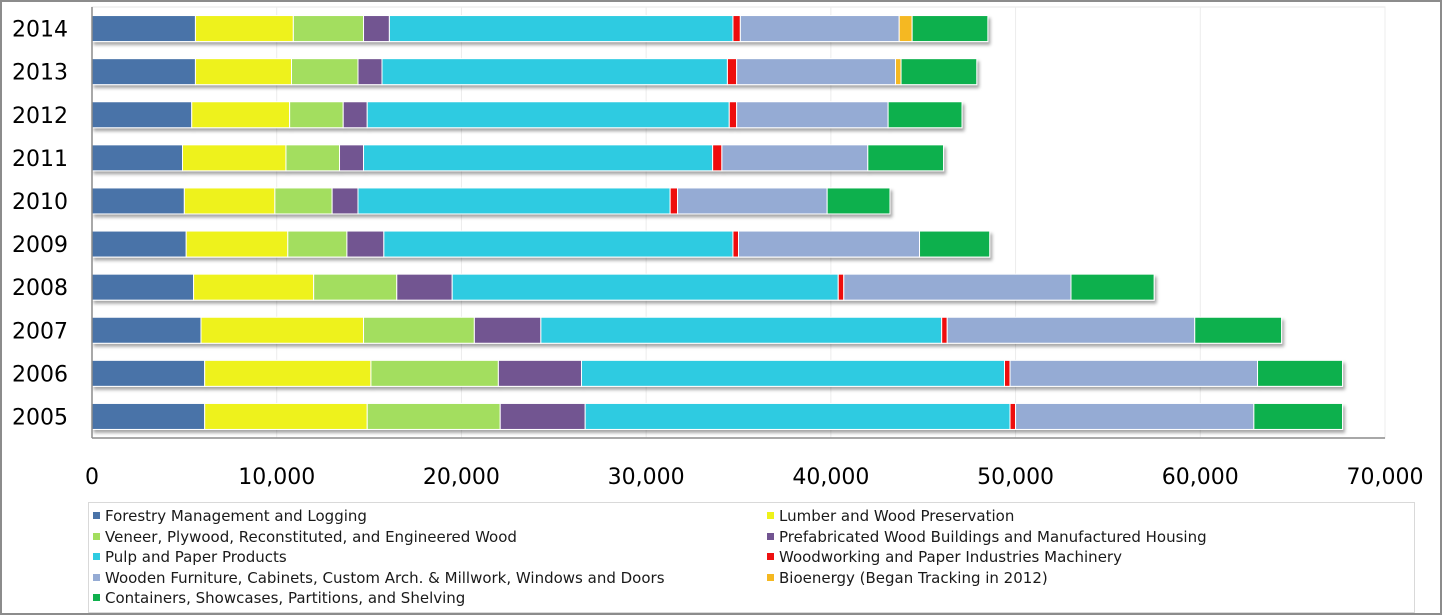  Describe the element at coordinates (196, 557) in the screenshot. I see `legend-label: Pulp and Paper Products` at that location.